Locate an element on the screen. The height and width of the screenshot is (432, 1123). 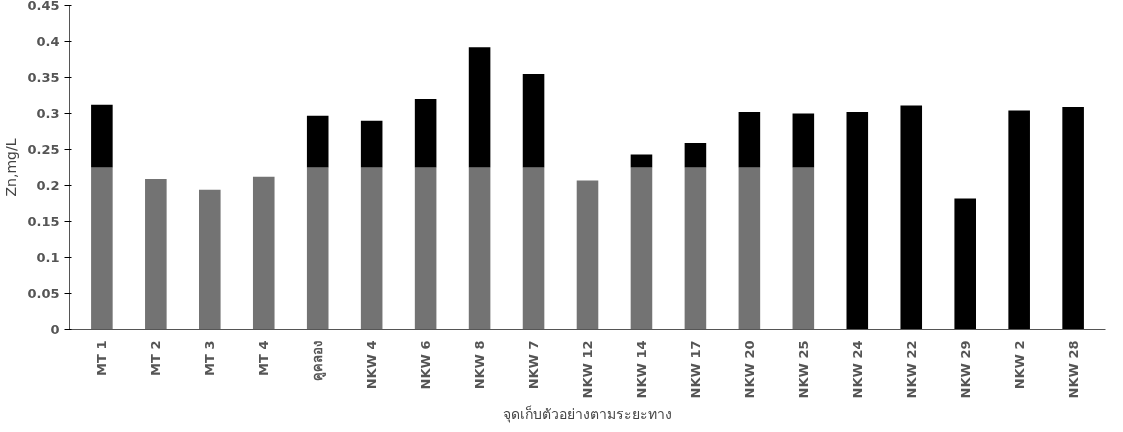
y-tick-label: 0.35 is located at coordinates (43, 77).